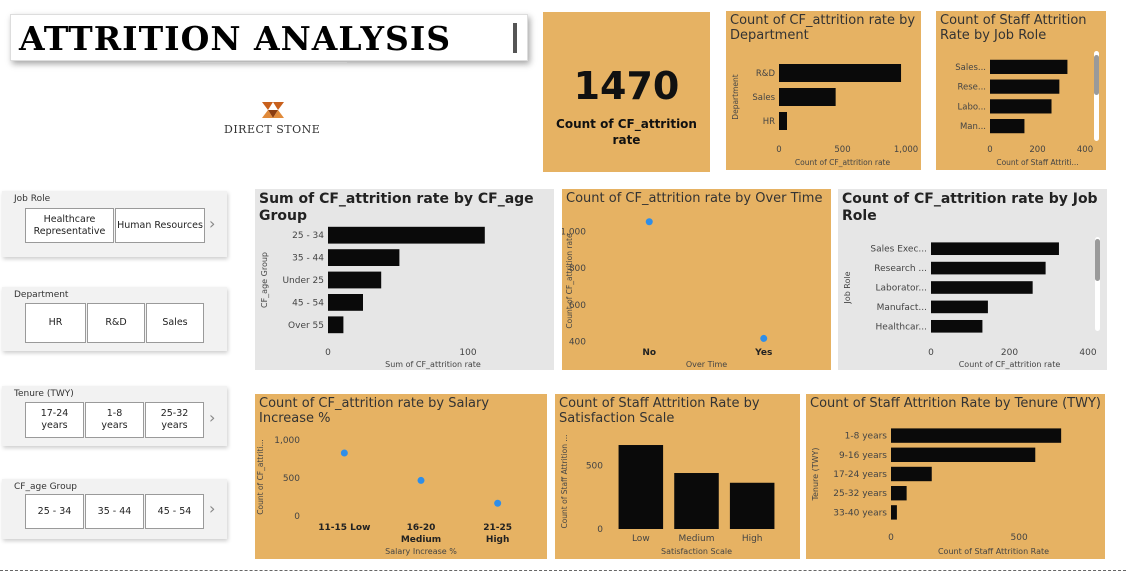 The width and height of the screenshot is (1126, 575). I want to click on slicer-option-healthcare-representative: Healthcare Representative, so click(69, 225).